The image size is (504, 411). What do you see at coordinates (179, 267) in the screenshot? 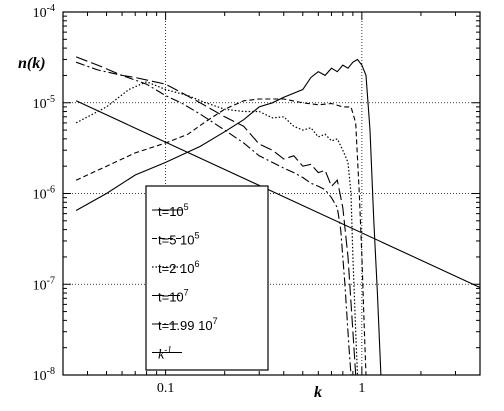
I see `legend-label-2: t=2 106` at bounding box center [179, 267].